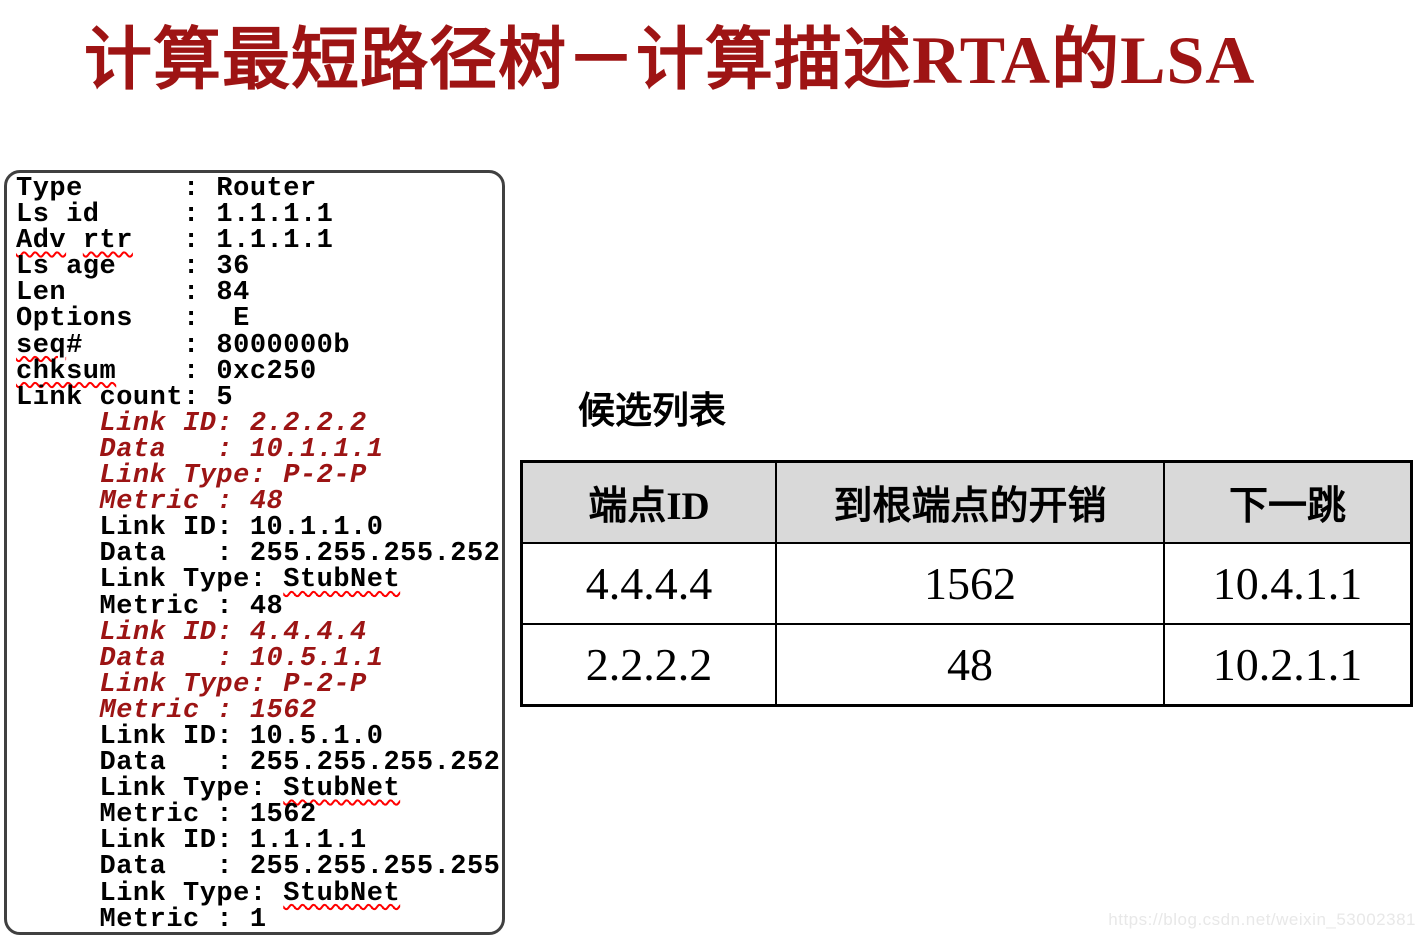  I want to click on candidate-list-label: 候选列表, so click(652, 410).